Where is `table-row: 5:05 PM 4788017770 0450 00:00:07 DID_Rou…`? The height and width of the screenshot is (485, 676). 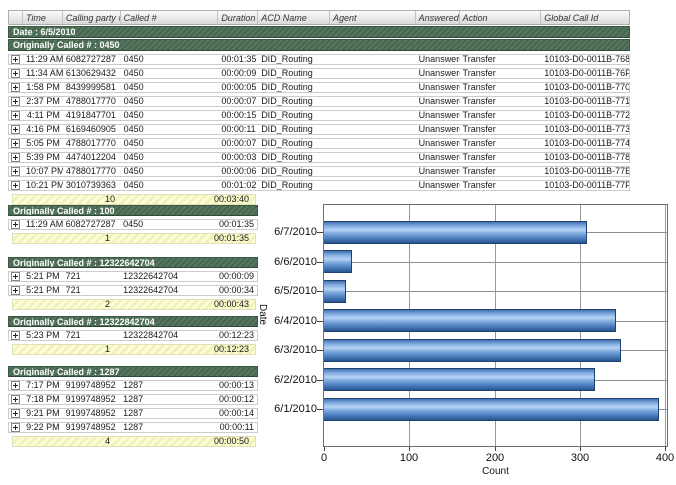 table-row: 5:05 PM 4788017770 0450 00:00:07 DID_Rou… is located at coordinates (319, 143).